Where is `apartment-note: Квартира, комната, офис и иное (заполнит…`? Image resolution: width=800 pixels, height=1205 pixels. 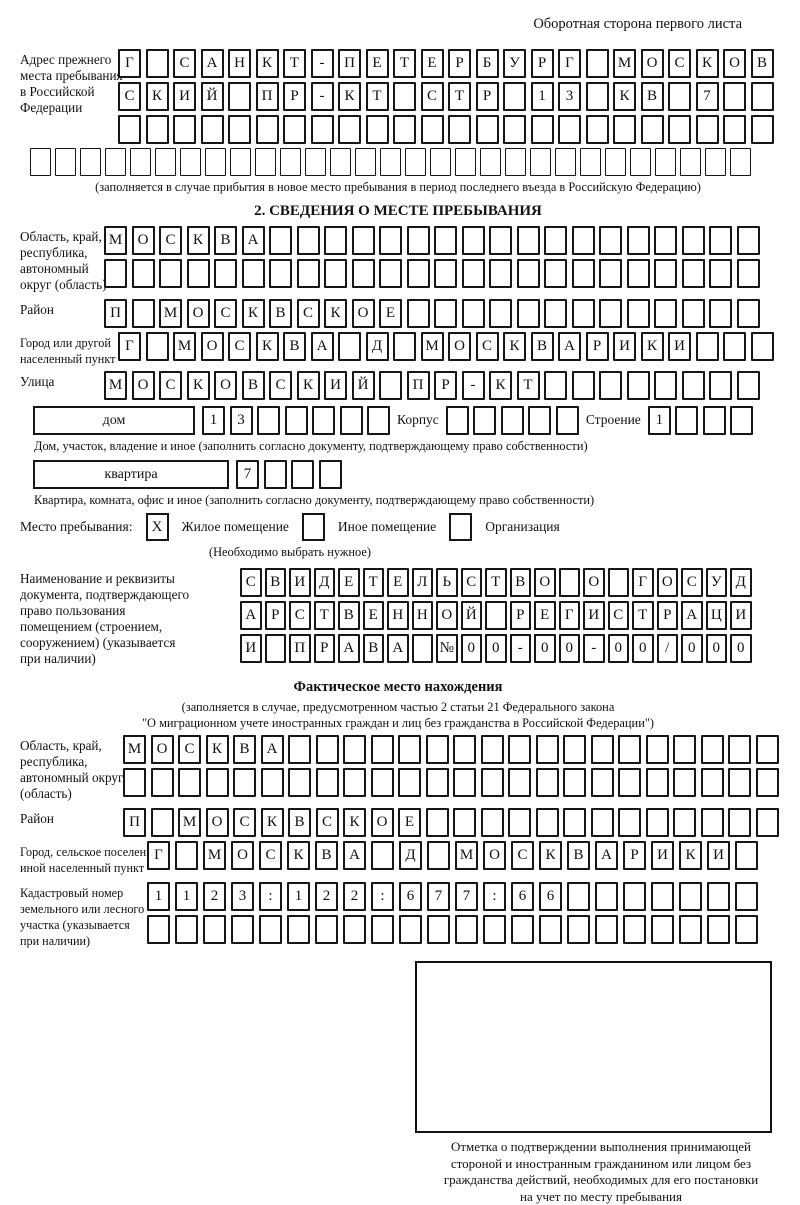
apartment-note: Квартира, комната, офис и иное (заполнит… is located at coordinates (314, 500).